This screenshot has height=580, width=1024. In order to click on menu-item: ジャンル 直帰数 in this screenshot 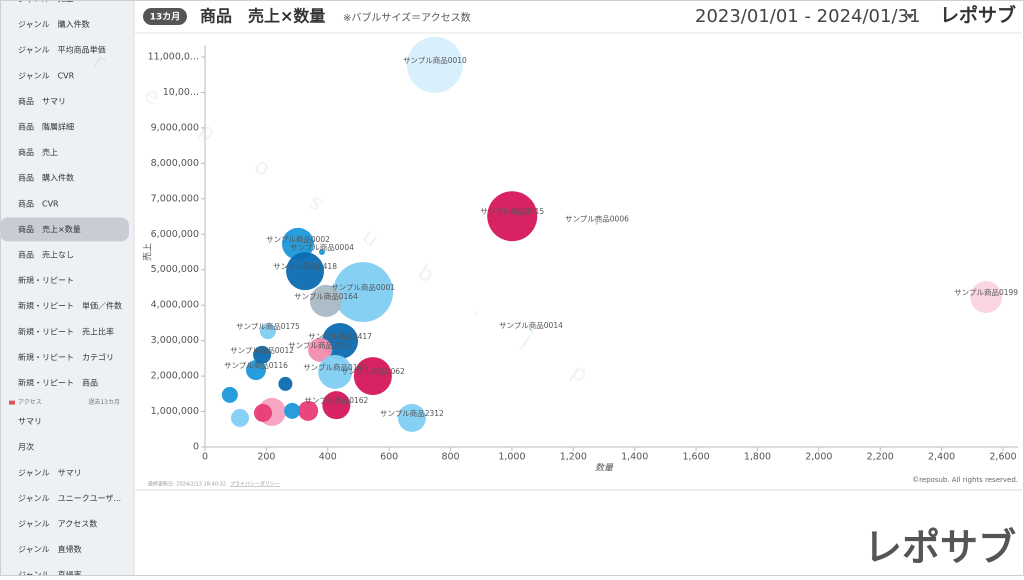, I will do `click(50, 549)`.